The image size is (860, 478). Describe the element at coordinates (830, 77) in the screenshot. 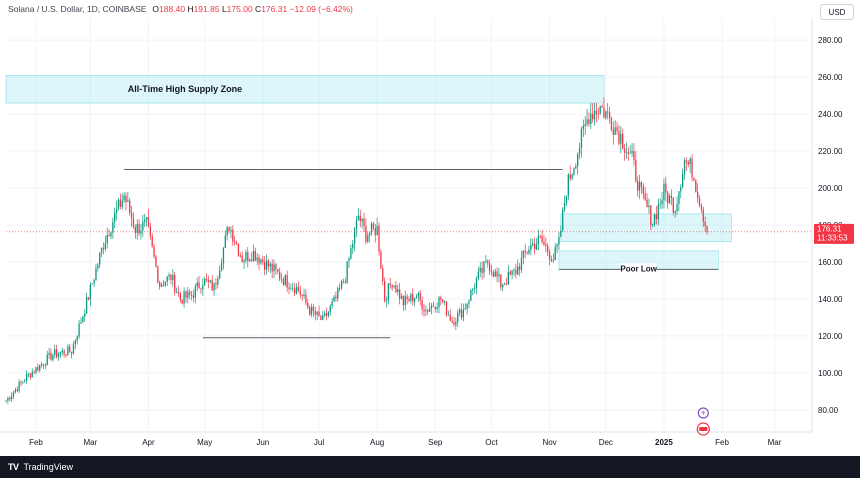

I see `price-tick-label: 260.00` at that location.